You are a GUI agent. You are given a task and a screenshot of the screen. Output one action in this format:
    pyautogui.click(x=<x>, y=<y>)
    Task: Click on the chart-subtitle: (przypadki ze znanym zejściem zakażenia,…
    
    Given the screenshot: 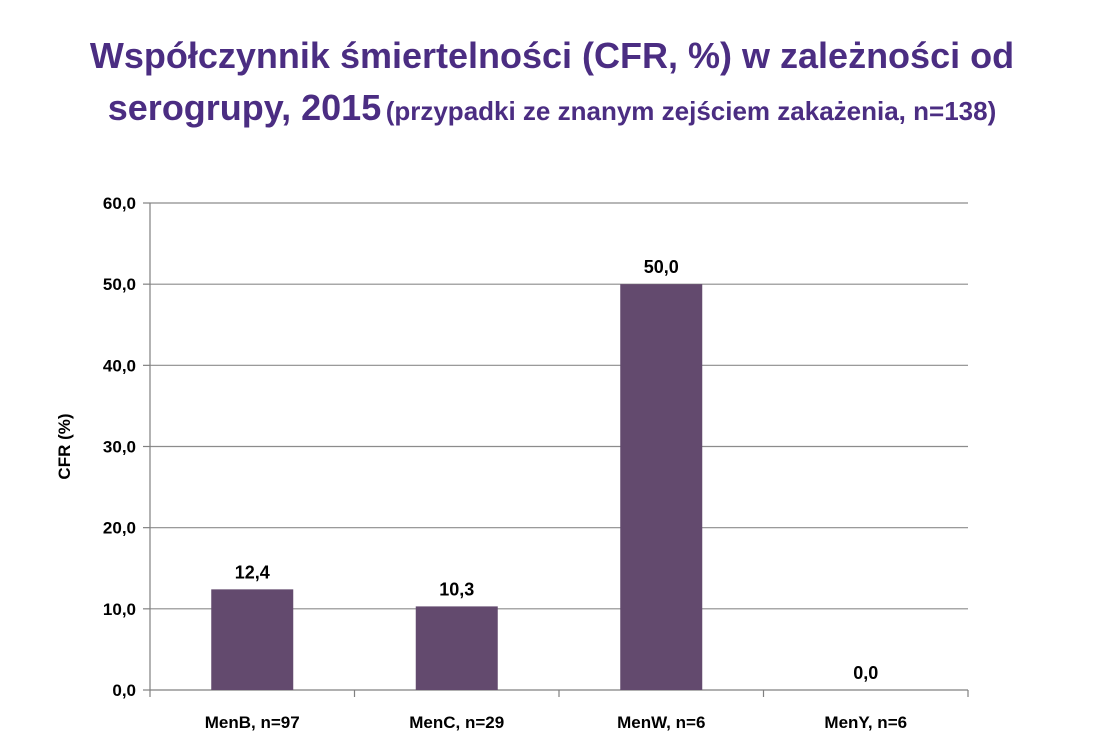 What is the action you would take?
    pyautogui.click(x=691, y=111)
    